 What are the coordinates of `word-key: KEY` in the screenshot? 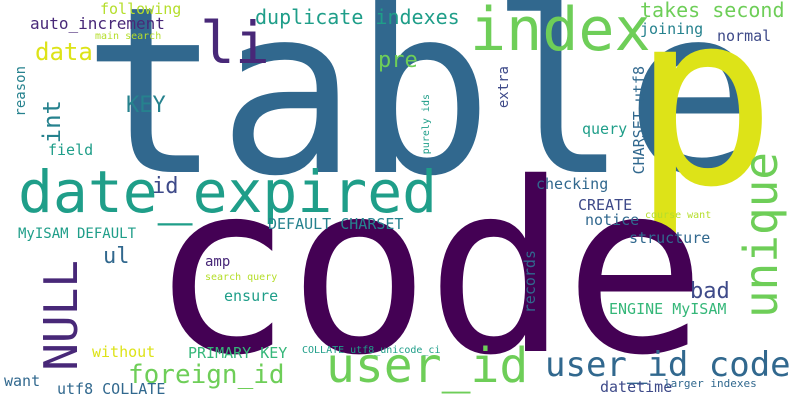 It's located at (146, 105).